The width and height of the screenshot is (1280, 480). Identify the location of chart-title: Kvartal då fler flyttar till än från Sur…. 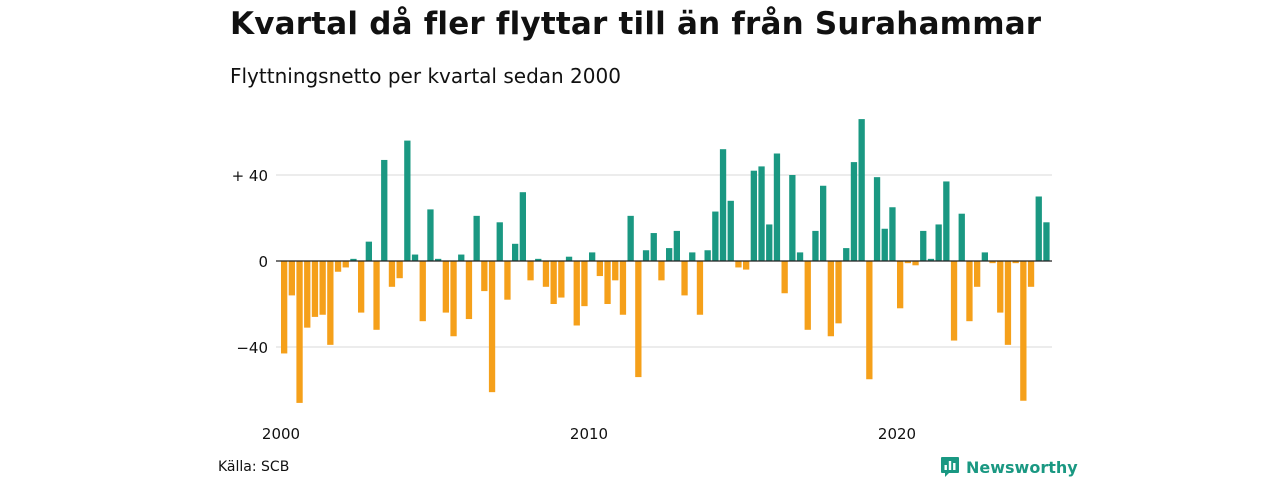
(636, 24).